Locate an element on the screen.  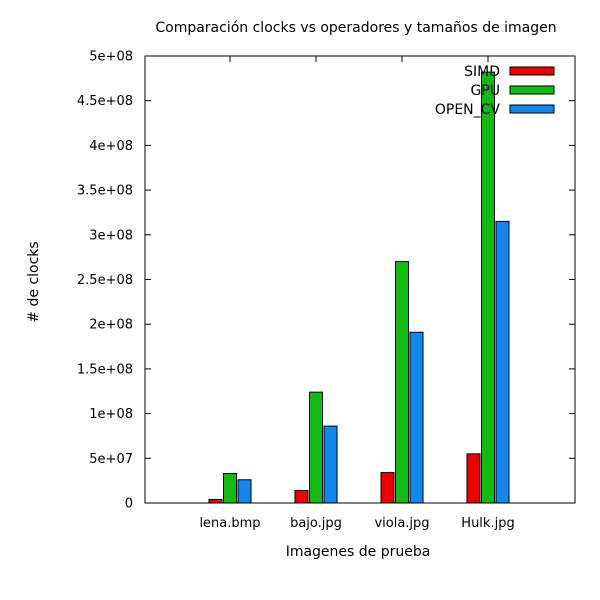
bar-open-cv-bajo-jpg is located at coordinates (330, 464).